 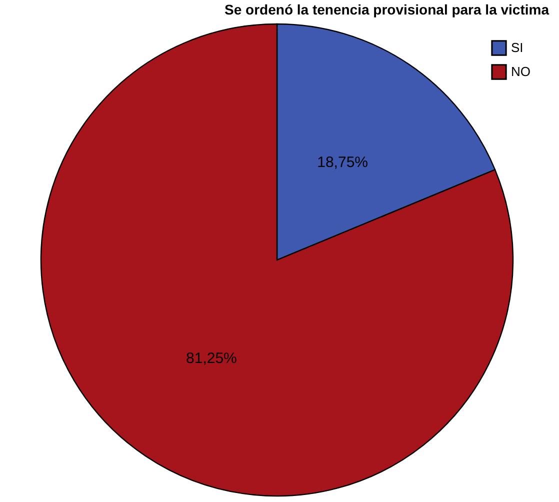 I want to click on legend-label: SI, so click(x=517, y=47).